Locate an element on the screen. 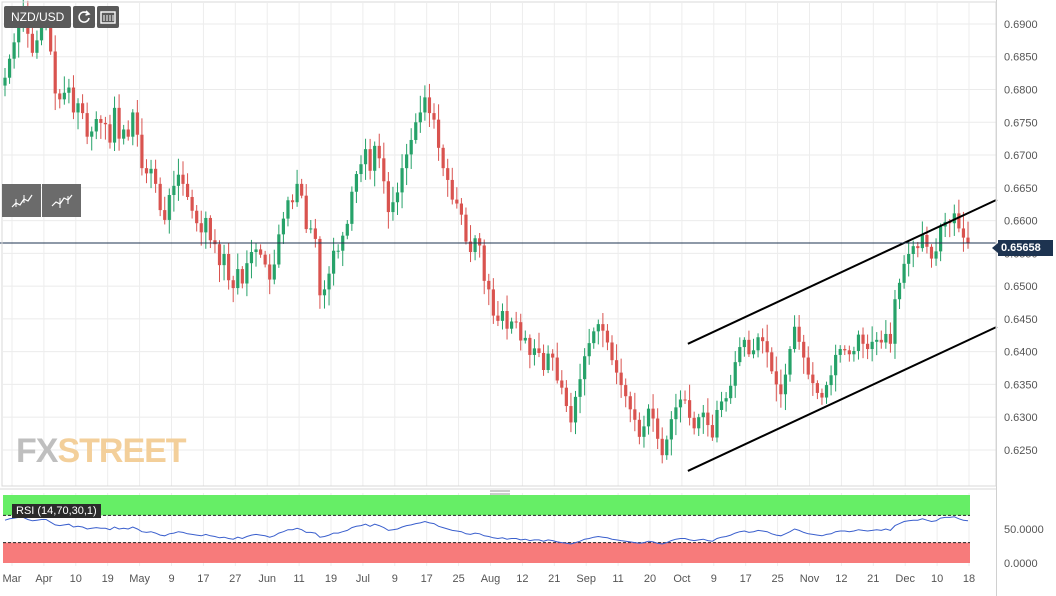 The height and width of the screenshot is (596, 1056). y-tick-label: 0.6800 is located at coordinates (1021, 91).